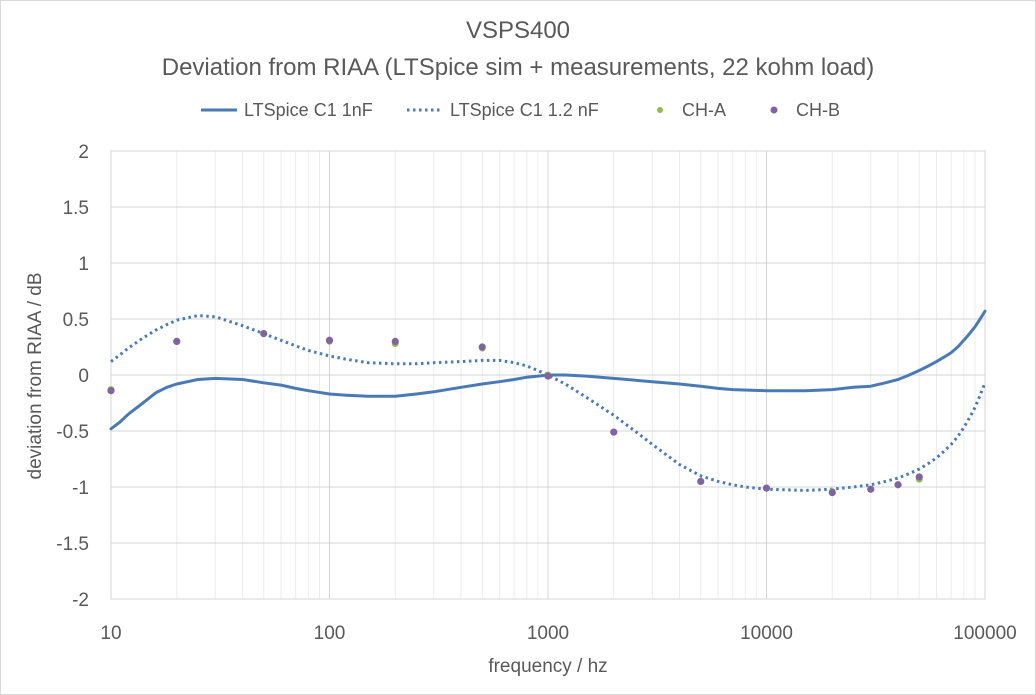  I want to click on y-tick-label: -2, so click(80, 600).